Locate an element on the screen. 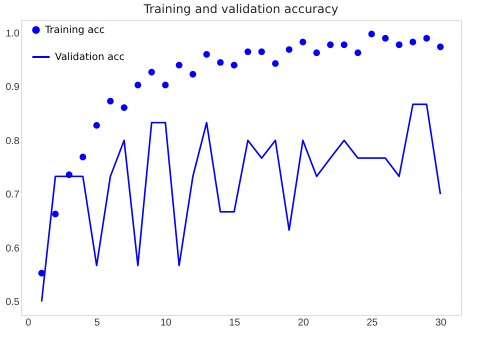 This screenshot has width=481, height=345. x-tick-label: 0 is located at coordinates (29, 323).